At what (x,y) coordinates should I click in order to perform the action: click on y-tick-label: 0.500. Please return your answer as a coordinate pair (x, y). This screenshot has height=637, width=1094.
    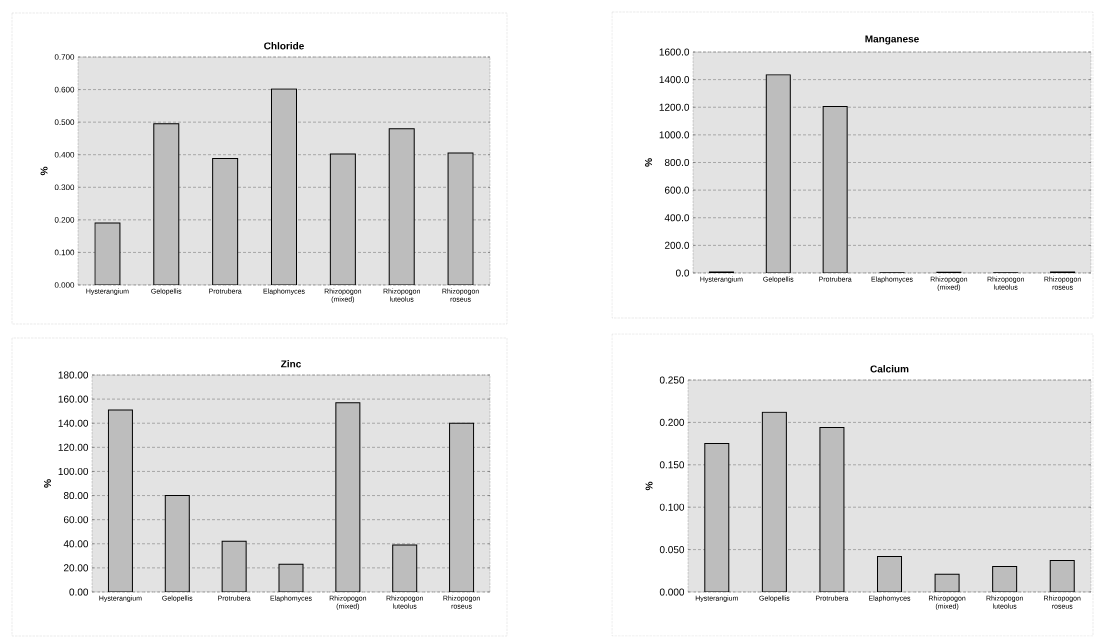
    Looking at the image, I should click on (64, 122).